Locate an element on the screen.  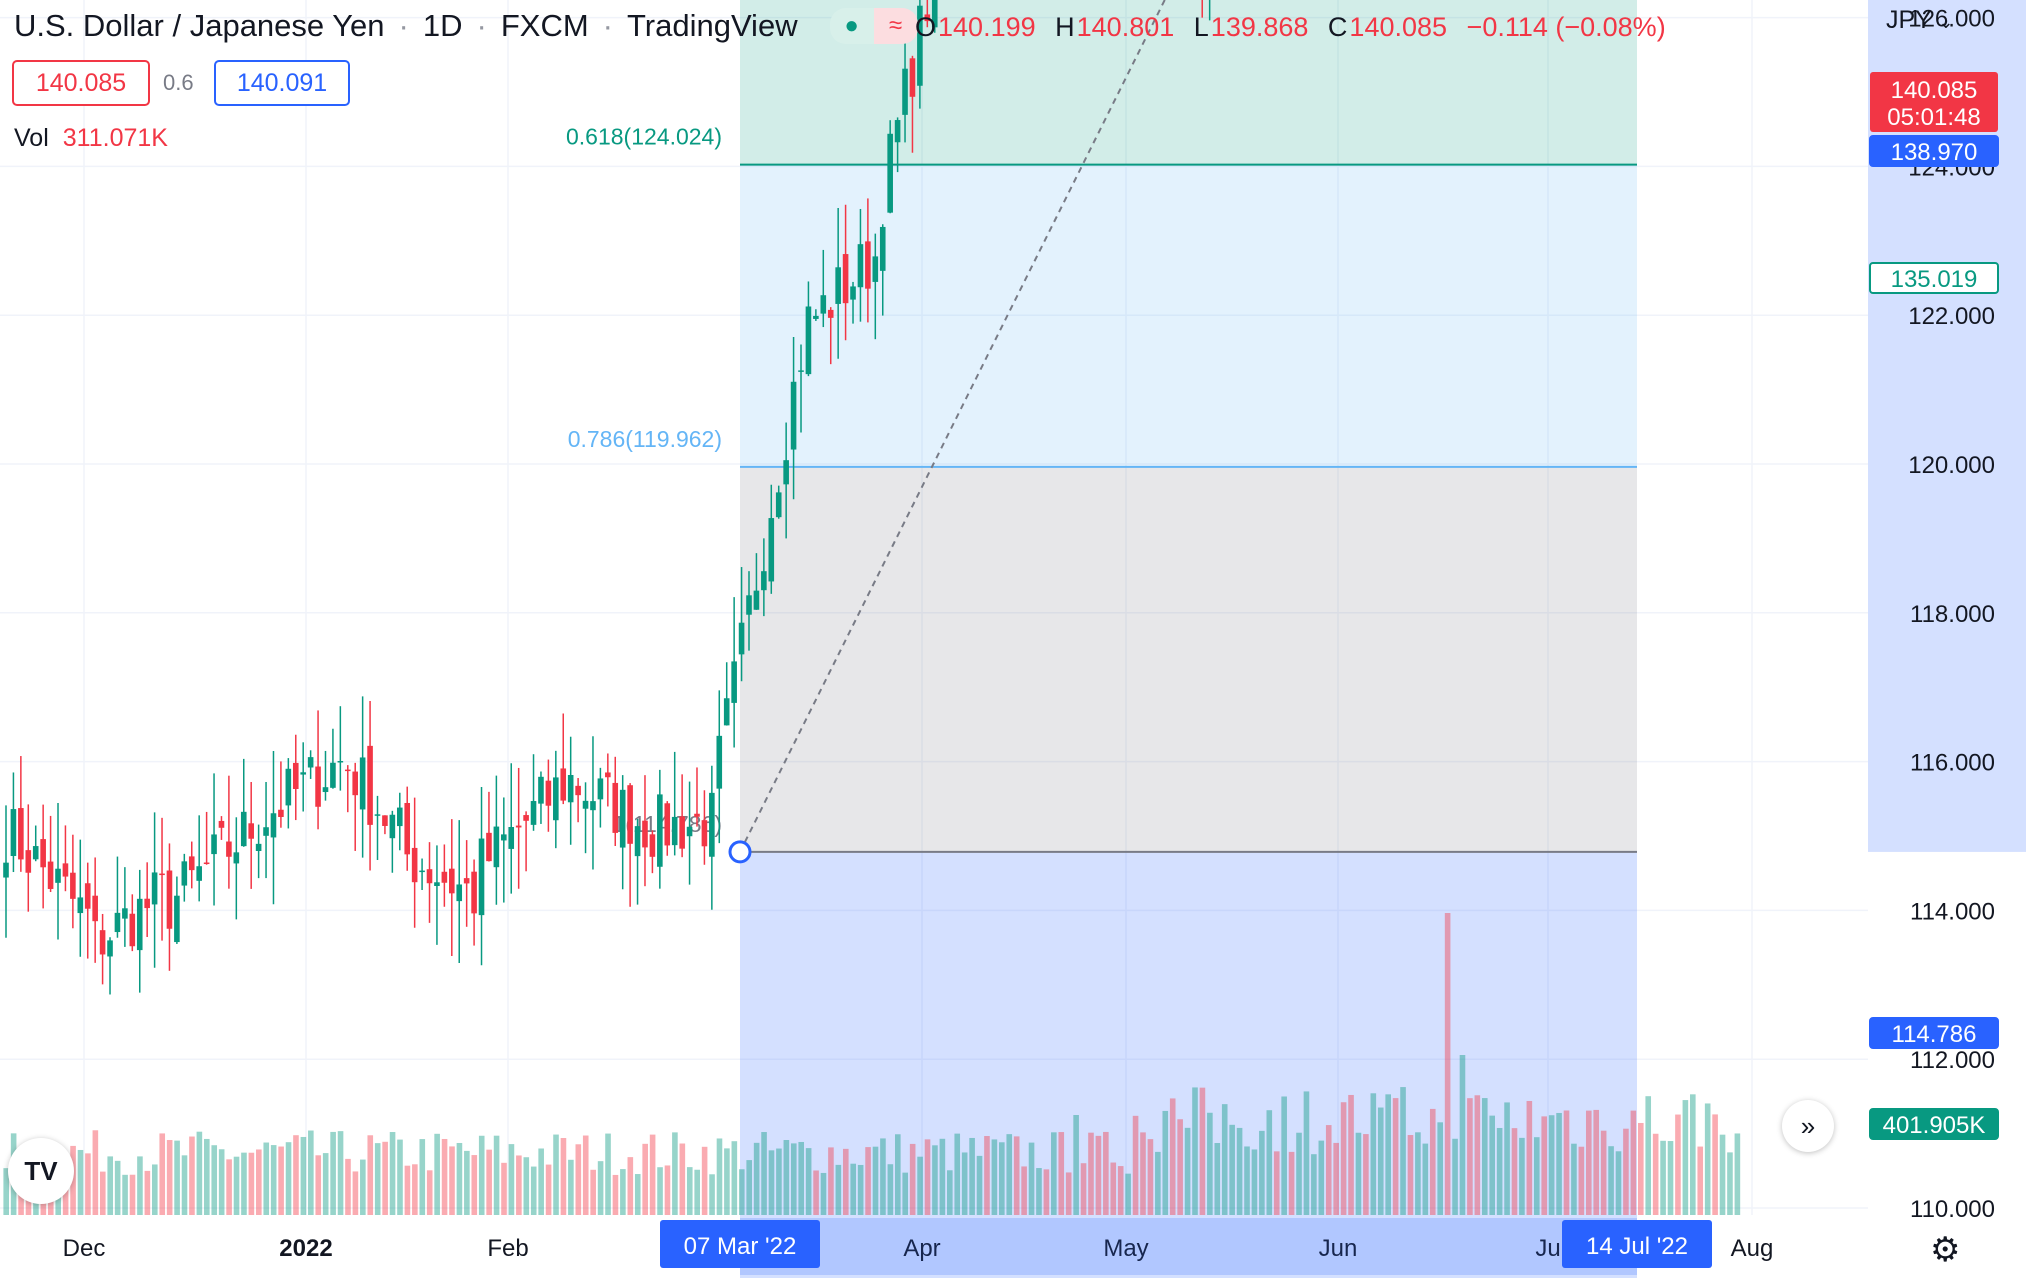
x-tick-label: Aug is located at coordinates (1752, 1248).